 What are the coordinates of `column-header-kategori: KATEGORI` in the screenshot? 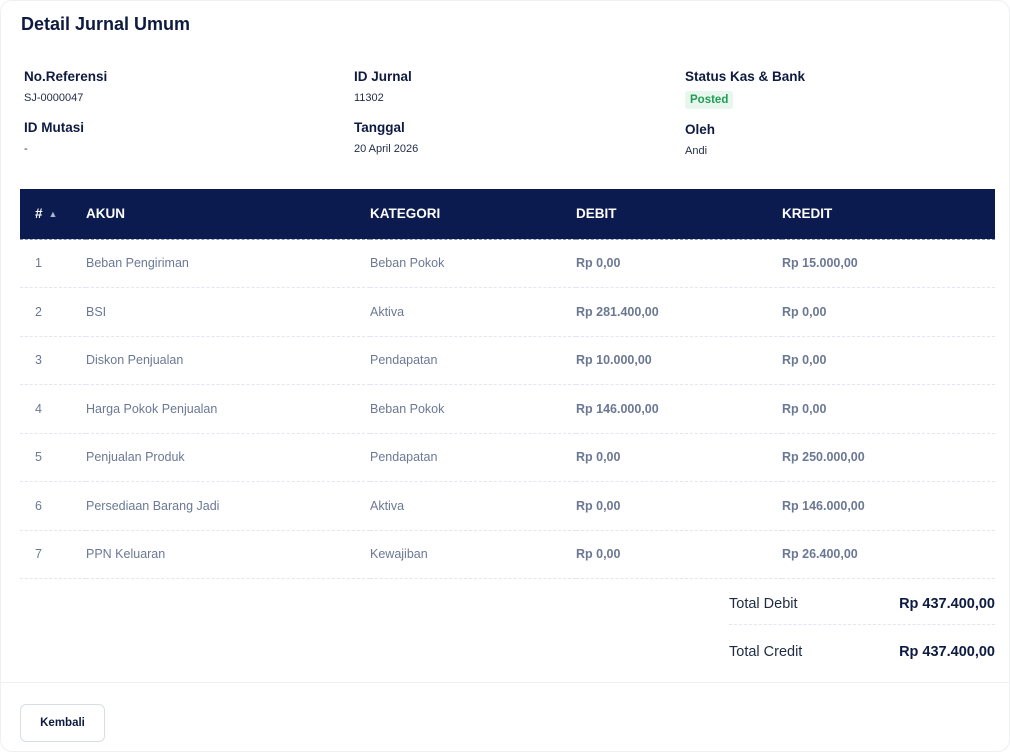 It's located at (473, 214).